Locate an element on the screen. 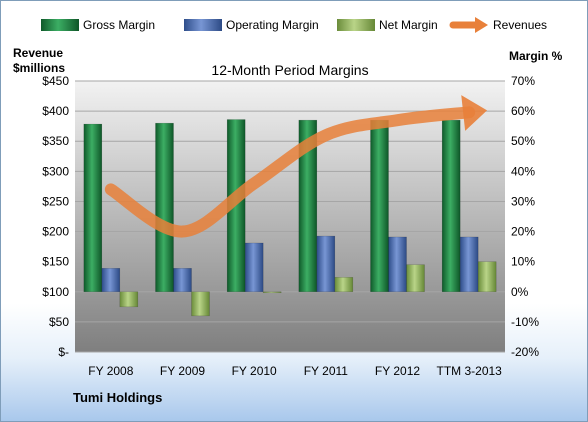 Image resolution: width=588 pixels, height=422 pixels. right-tick-label: 0% is located at coordinates (520, 292).